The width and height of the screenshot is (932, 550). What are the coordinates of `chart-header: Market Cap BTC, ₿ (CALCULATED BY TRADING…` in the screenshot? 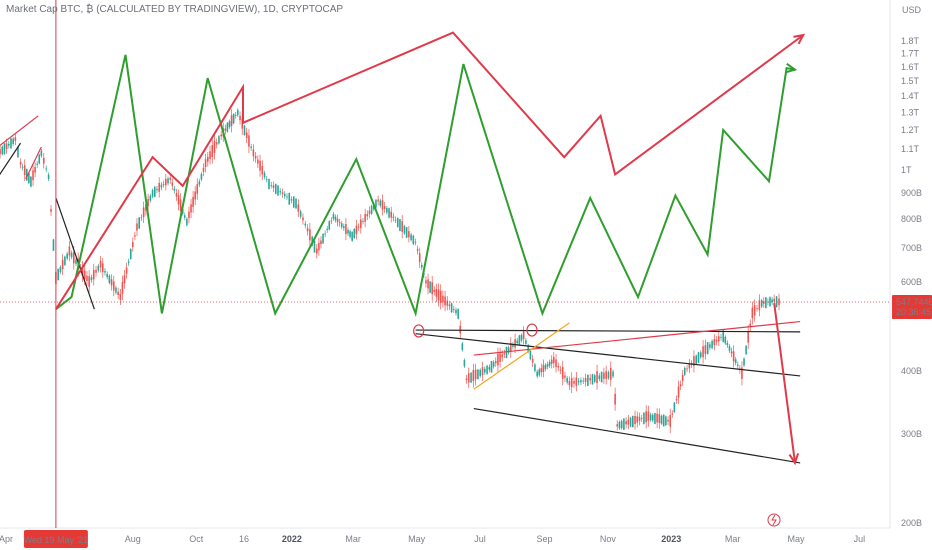 It's located at (176, 9).